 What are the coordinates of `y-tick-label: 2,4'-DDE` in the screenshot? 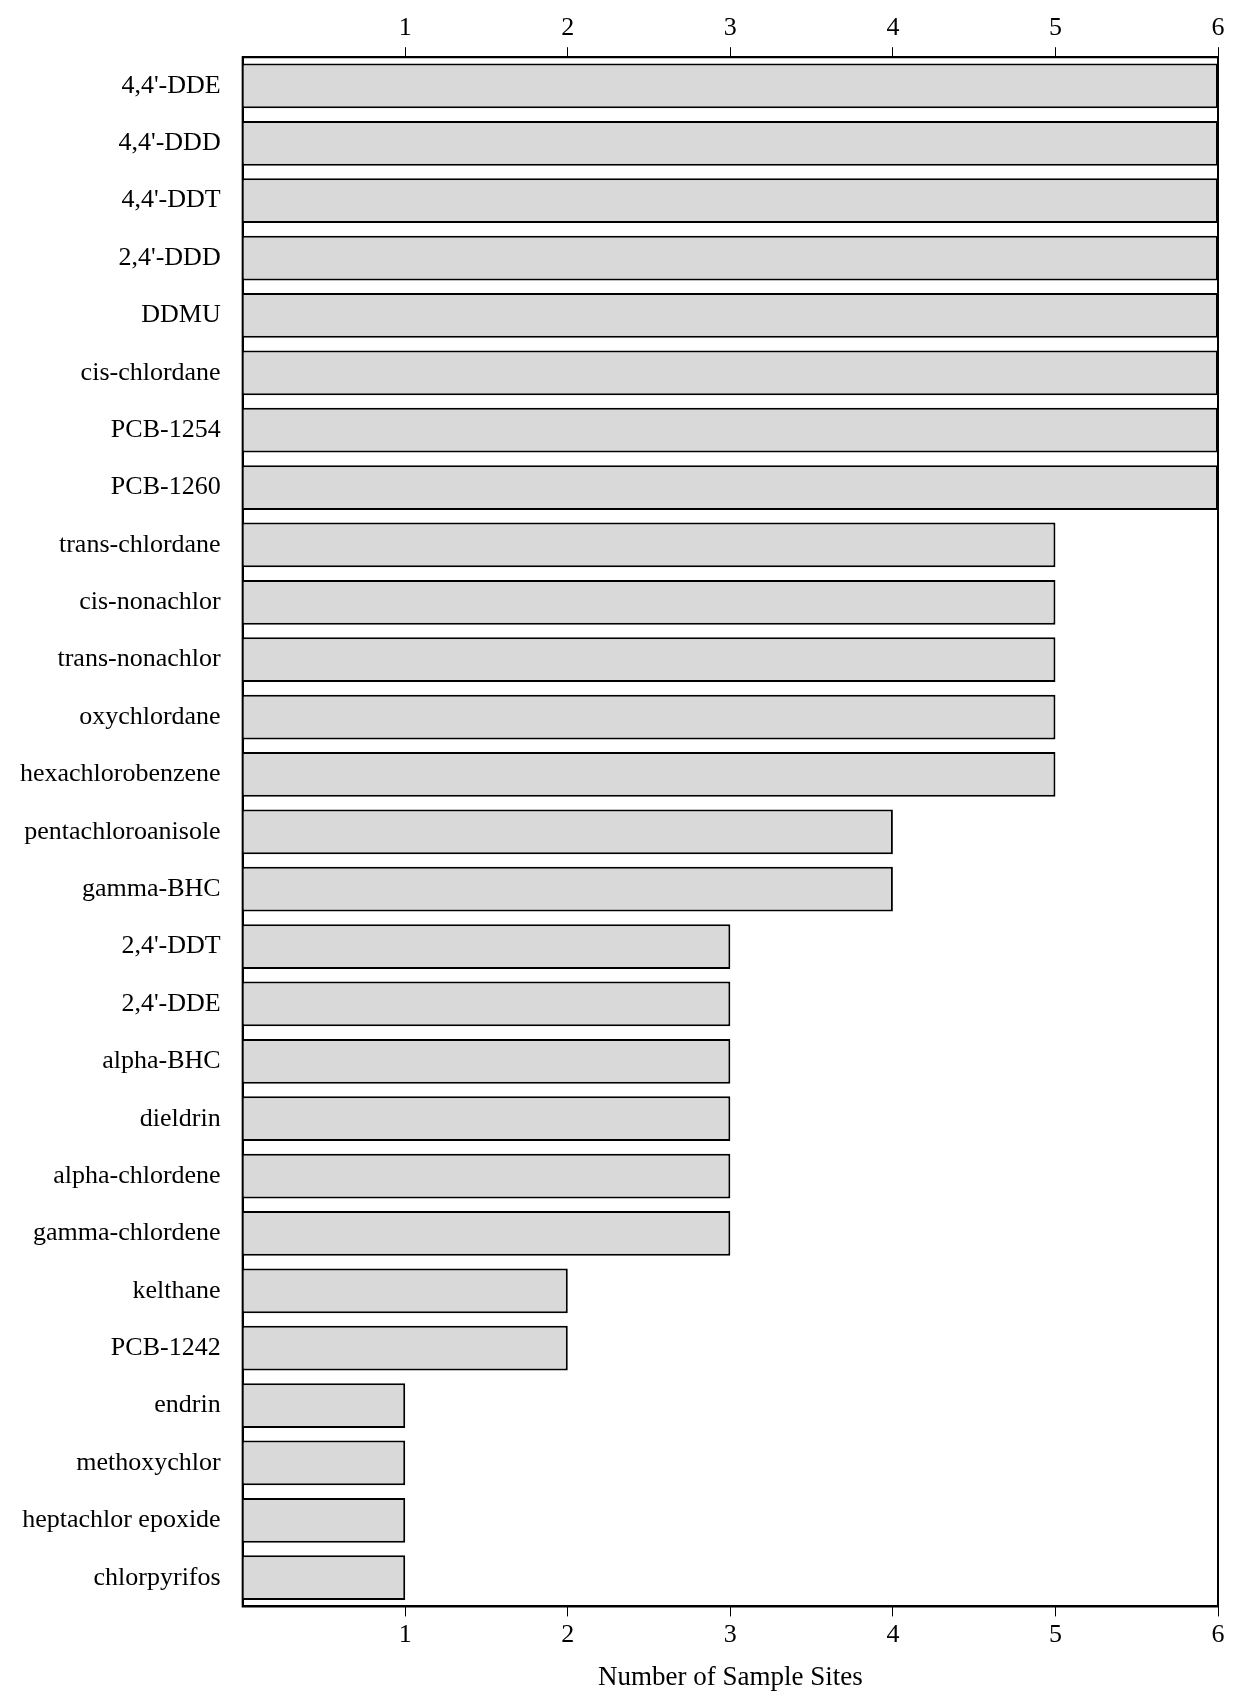 It's located at (171, 1002).